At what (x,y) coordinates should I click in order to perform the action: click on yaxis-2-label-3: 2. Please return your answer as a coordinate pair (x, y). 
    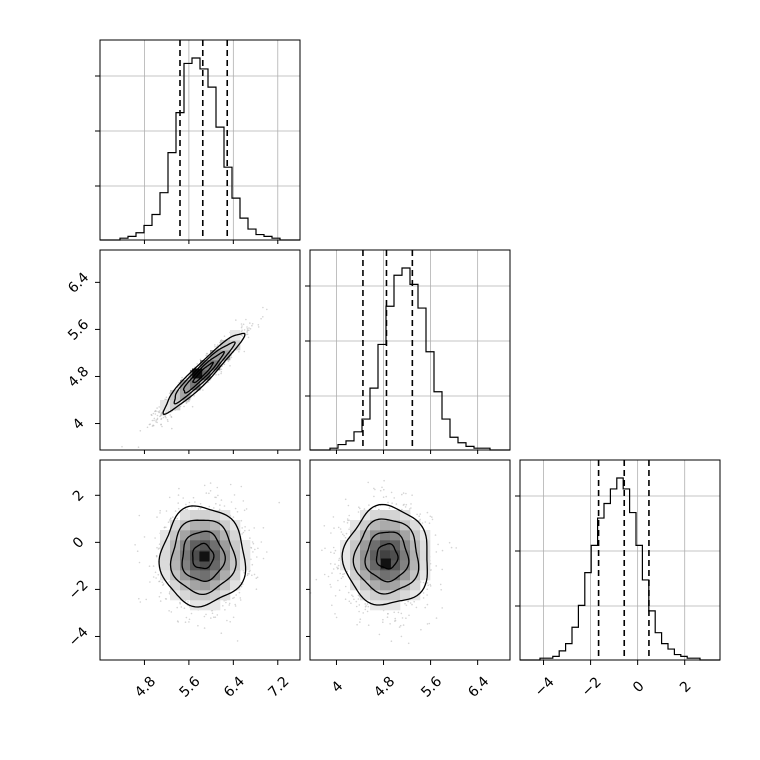
    Looking at the image, I should click on (79, 496).